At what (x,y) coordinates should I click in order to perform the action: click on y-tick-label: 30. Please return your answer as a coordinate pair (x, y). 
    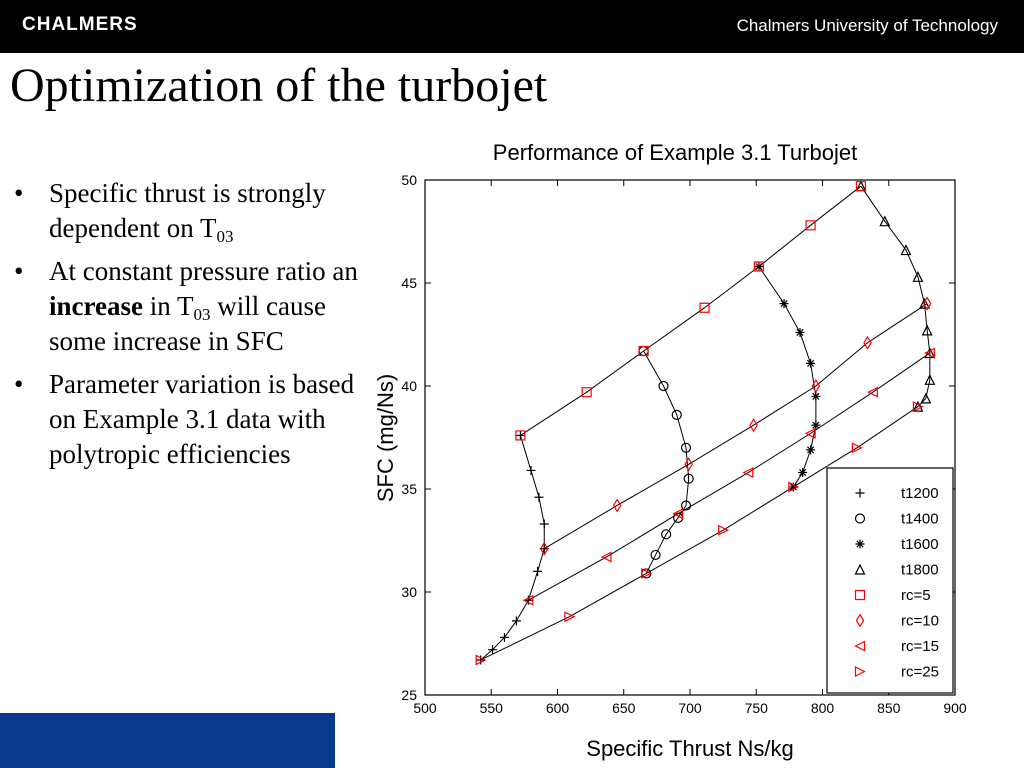
    Looking at the image, I should click on (409, 592).